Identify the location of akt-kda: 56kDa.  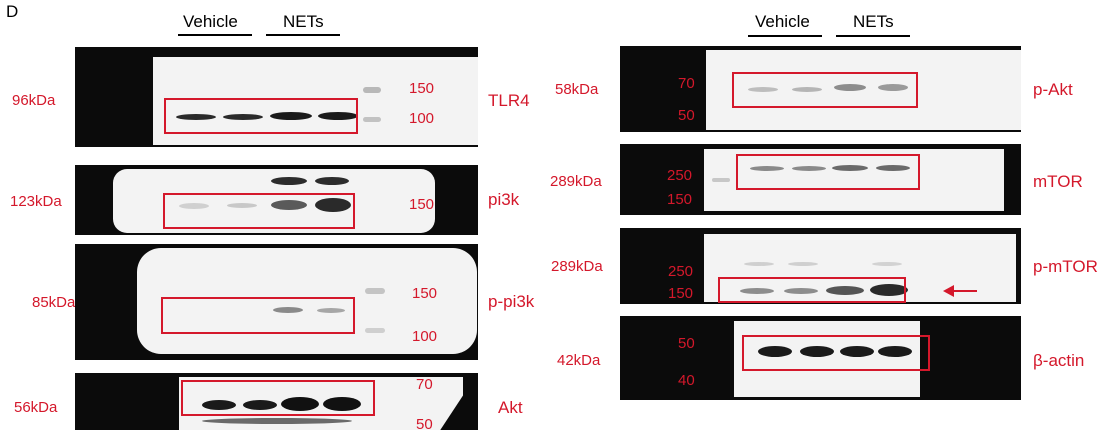
(35, 407).